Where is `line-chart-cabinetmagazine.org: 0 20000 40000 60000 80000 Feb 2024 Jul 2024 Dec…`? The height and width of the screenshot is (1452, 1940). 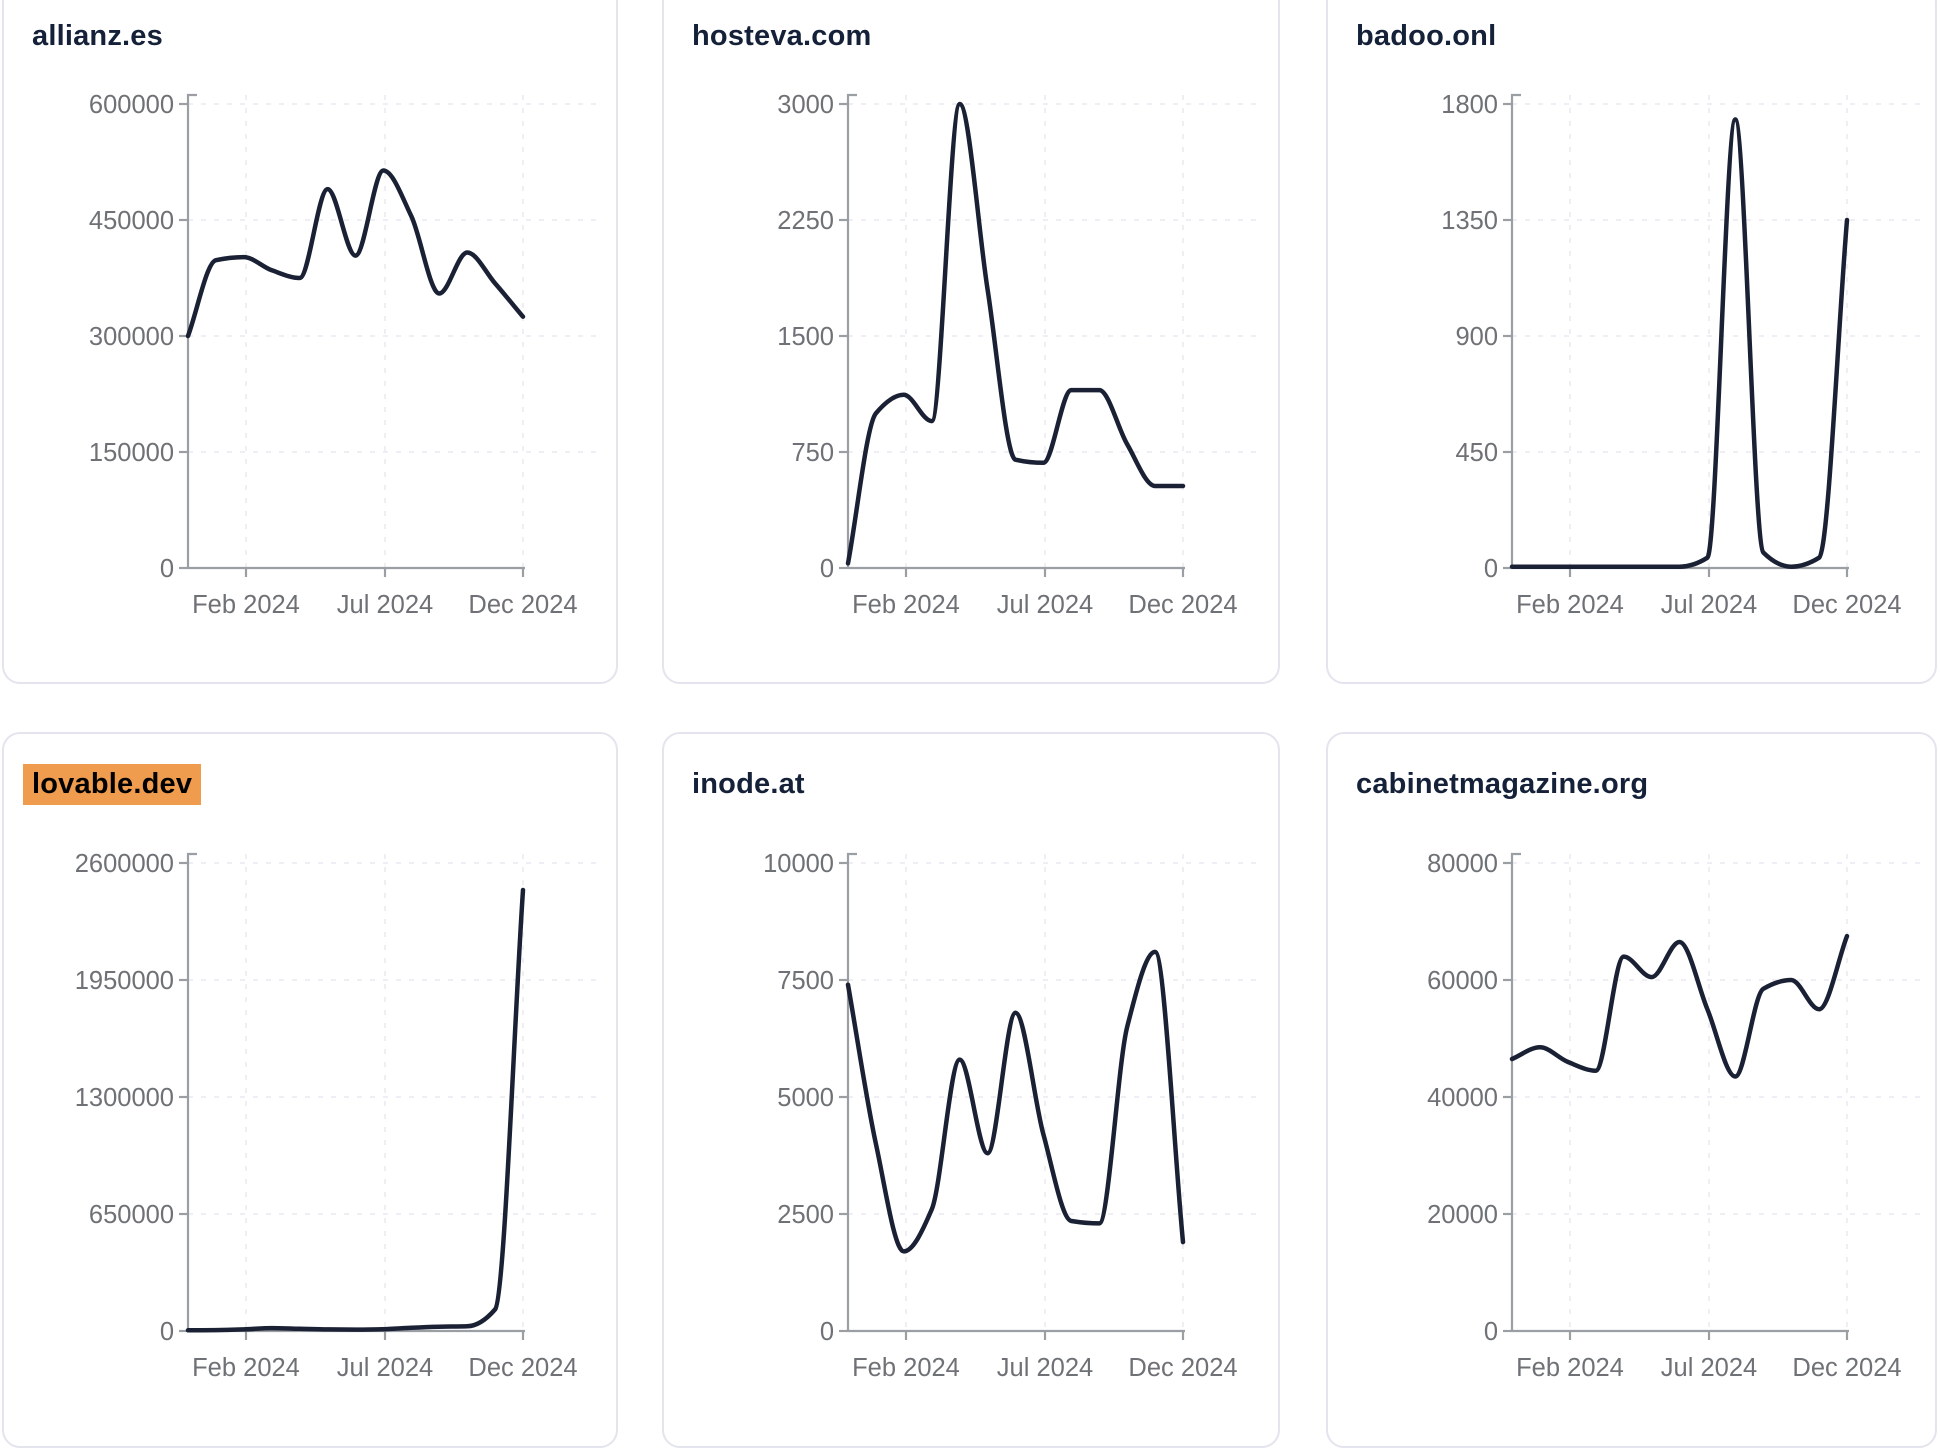
line-chart-cabinetmagazine.org: 0 20000 40000 60000 80000 Feb 2024 Jul 2024 Dec… is located at coordinates (1673, 1116).